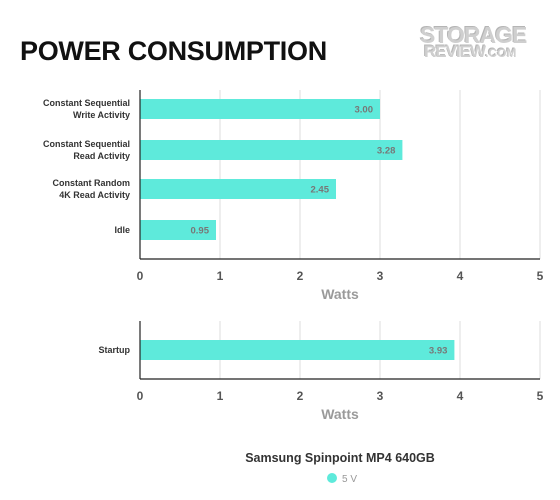  What do you see at coordinates (386, 151) in the screenshot?
I see `value-label: 3.28` at bounding box center [386, 151].